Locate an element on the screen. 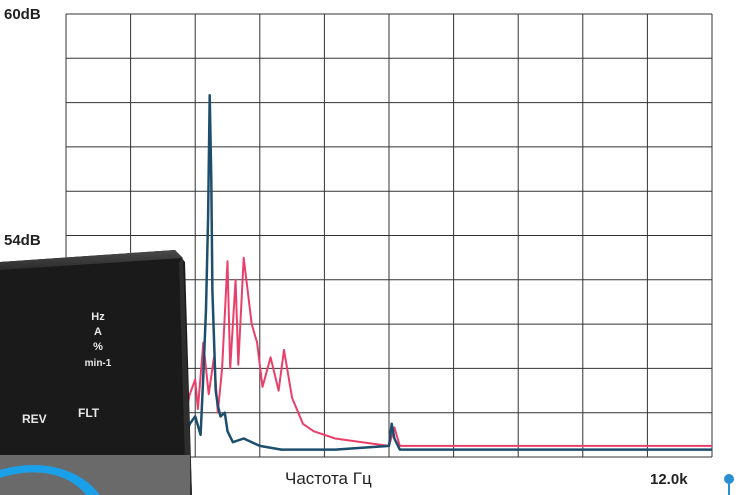  y-tick-label-mid: 54dB is located at coordinates (22, 240).